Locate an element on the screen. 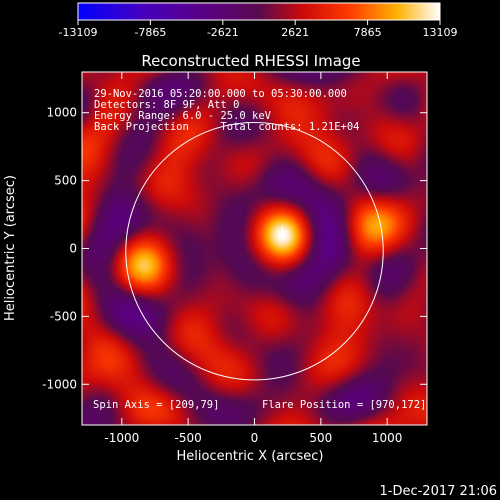 This screenshot has height=500, width=500. x-tick-label: -500 is located at coordinates (188, 438).